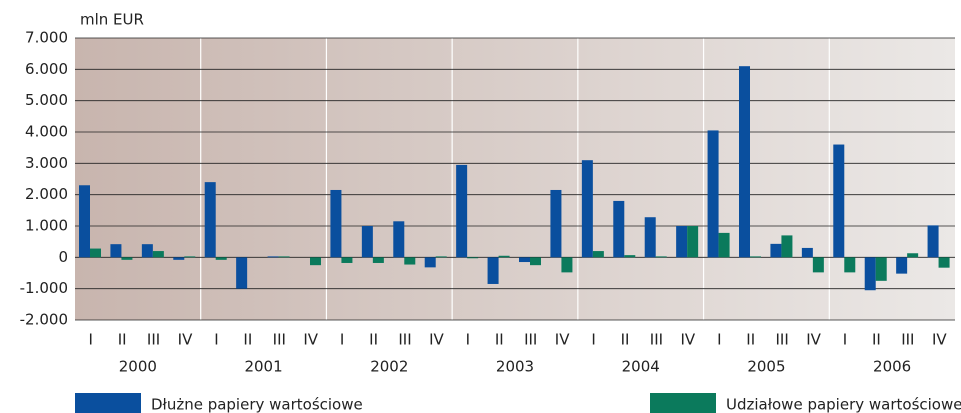 Image resolution: width=961 pixels, height=413 pixels. I want to click on year-label: 2005, so click(766, 367).